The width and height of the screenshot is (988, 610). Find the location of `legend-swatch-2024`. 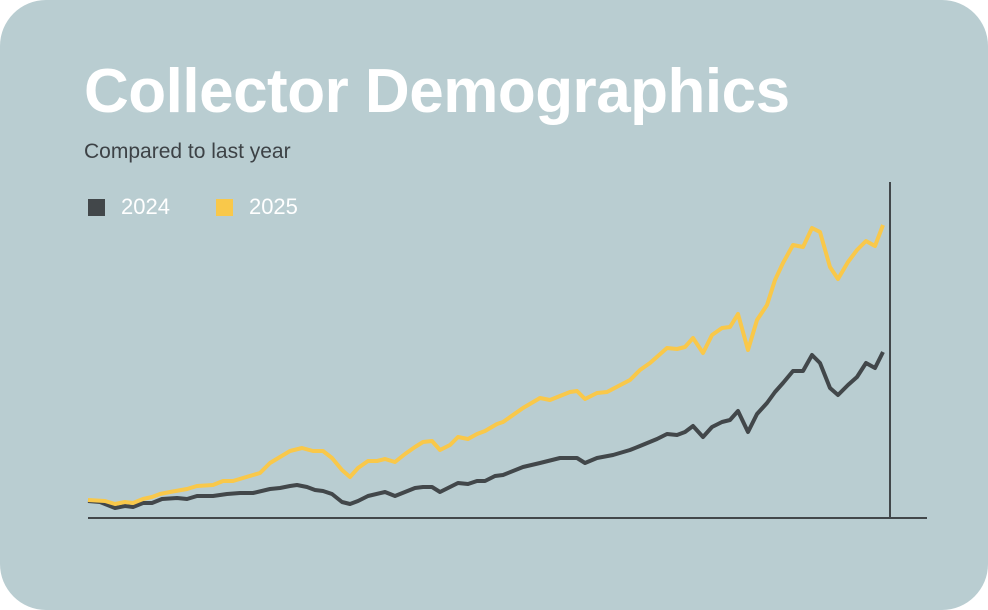

legend-swatch-2024 is located at coordinates (96, 207).